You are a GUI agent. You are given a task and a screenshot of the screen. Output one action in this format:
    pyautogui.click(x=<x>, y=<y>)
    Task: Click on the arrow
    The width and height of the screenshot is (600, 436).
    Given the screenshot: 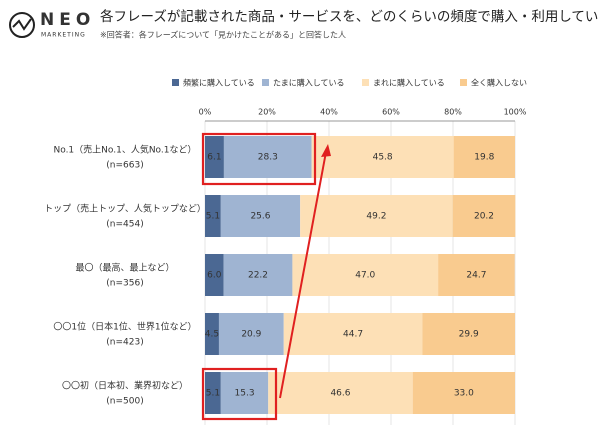 What is the action you would take?
    pyautogui.click(x=303, y=275)
    